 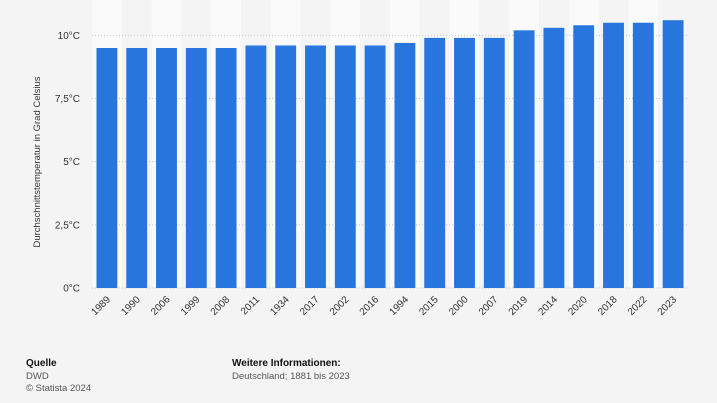 I want to click on y-tick-label: 2,5°C, so click(x=67, y=225).